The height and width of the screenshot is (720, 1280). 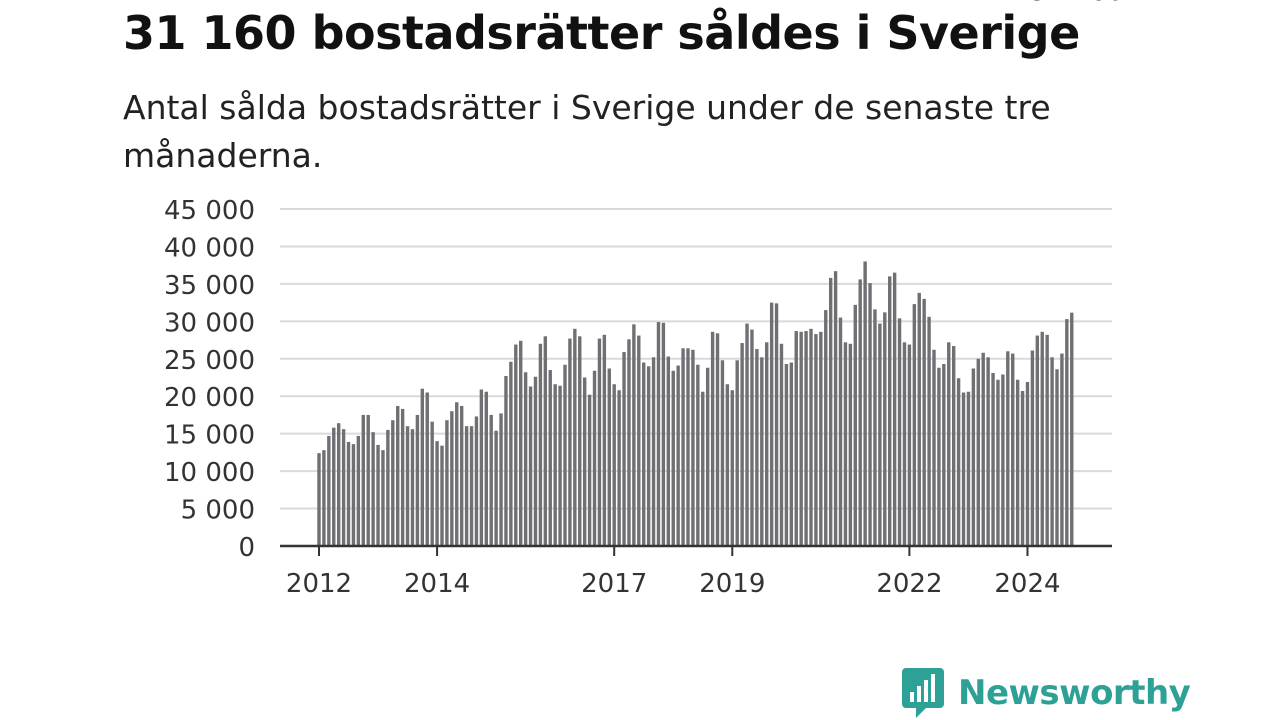 I want to click on x-tick-label: 2019, so click(x=732, y=584).